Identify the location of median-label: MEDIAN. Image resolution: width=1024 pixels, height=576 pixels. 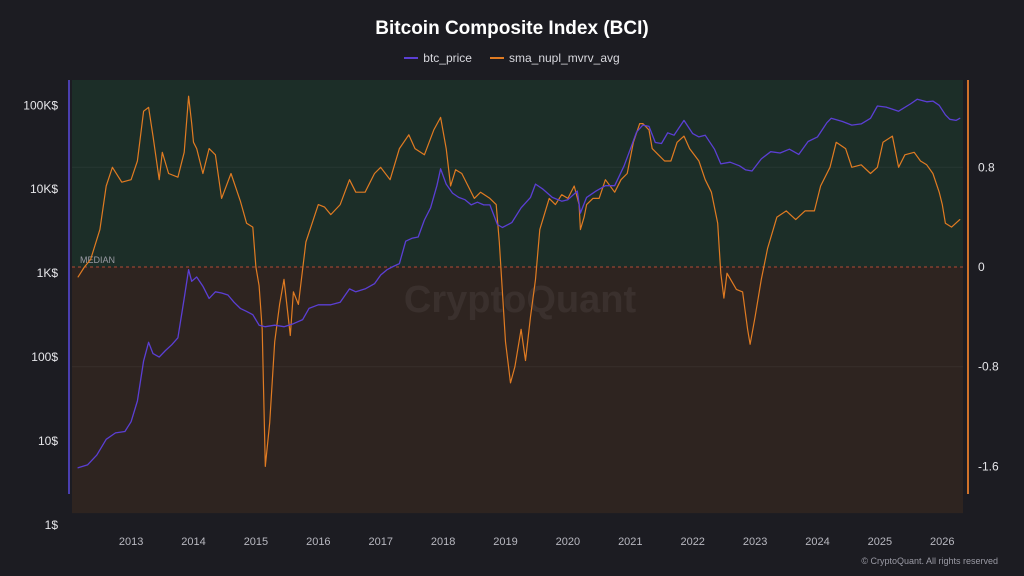
(97, 260).